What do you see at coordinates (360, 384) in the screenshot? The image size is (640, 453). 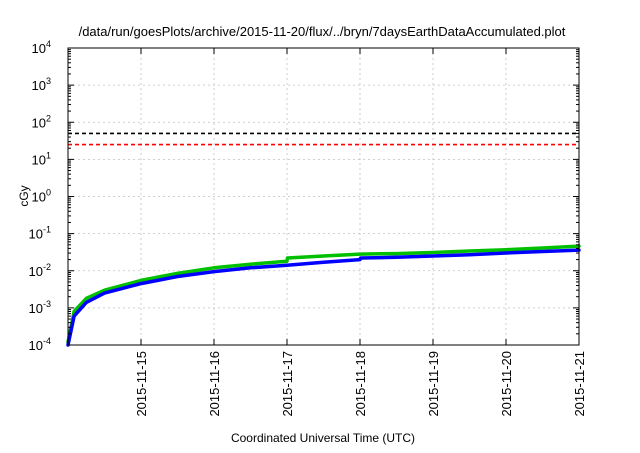 I see `x-tick-label: 2015-11-18` at bounding box center [360, 384].